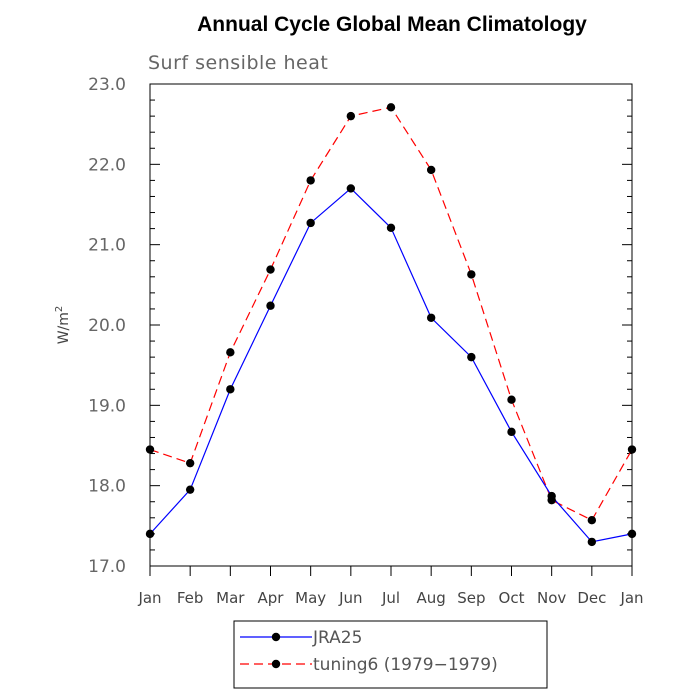 This screenshot has height=700, width=700. I want to click on x-tick-label: Jun, so click(350, 598).